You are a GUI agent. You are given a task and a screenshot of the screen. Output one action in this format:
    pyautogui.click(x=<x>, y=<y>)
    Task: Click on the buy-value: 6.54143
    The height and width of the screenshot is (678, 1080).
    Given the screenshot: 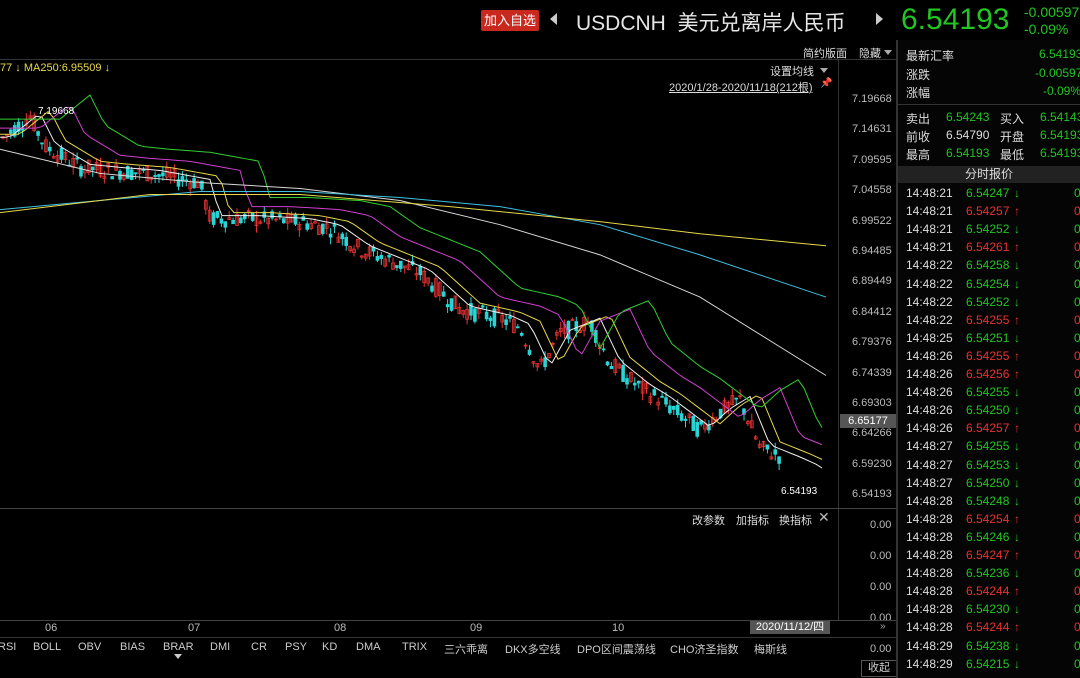 What is the action you would take?
    pyautogui.click(x=1060, y=117)
    